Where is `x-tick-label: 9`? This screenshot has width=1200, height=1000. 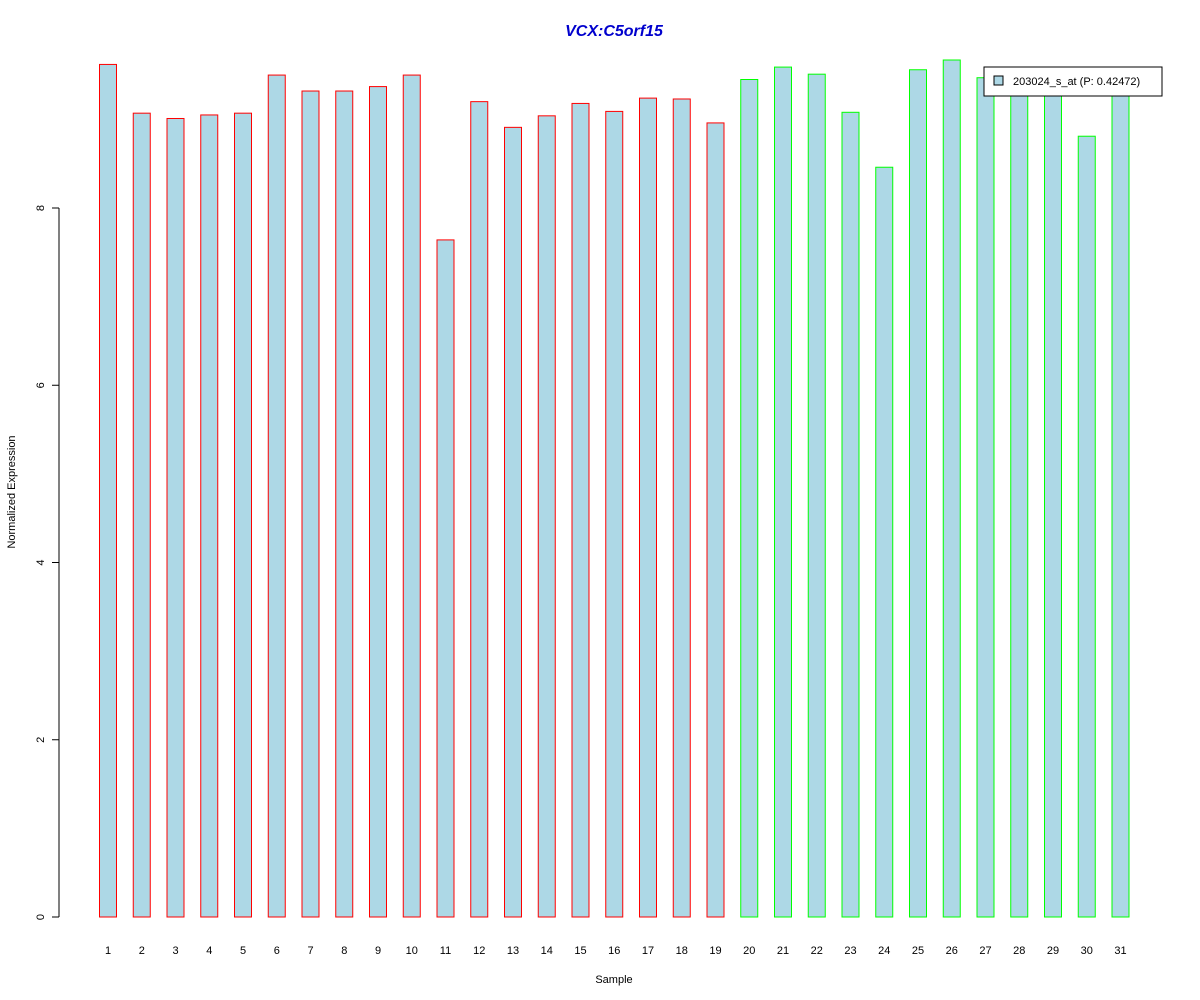
x-tick-label: 9 is located at coordinates (378, 951).